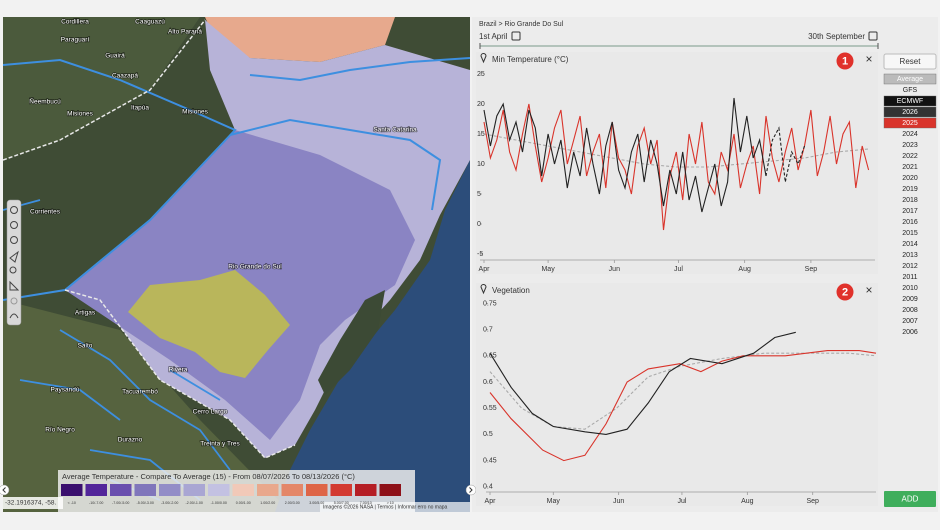  I want to click on y-tick-label: 0.7, so click(488, 330).